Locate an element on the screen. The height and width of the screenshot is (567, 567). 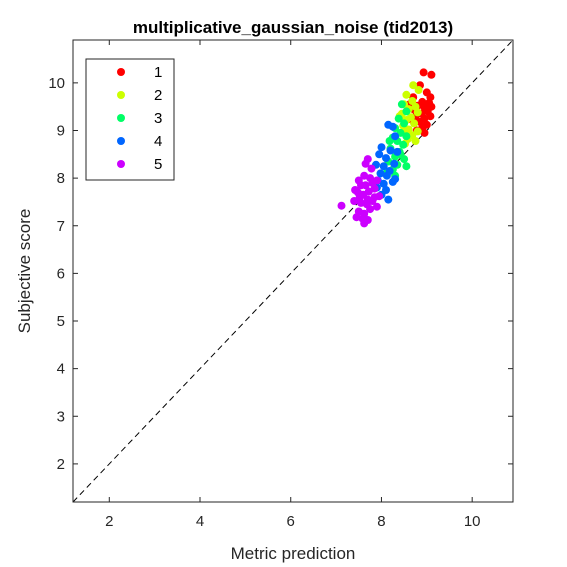
legend: 1 2 3 4 5 is located at coordinates (130, 119).